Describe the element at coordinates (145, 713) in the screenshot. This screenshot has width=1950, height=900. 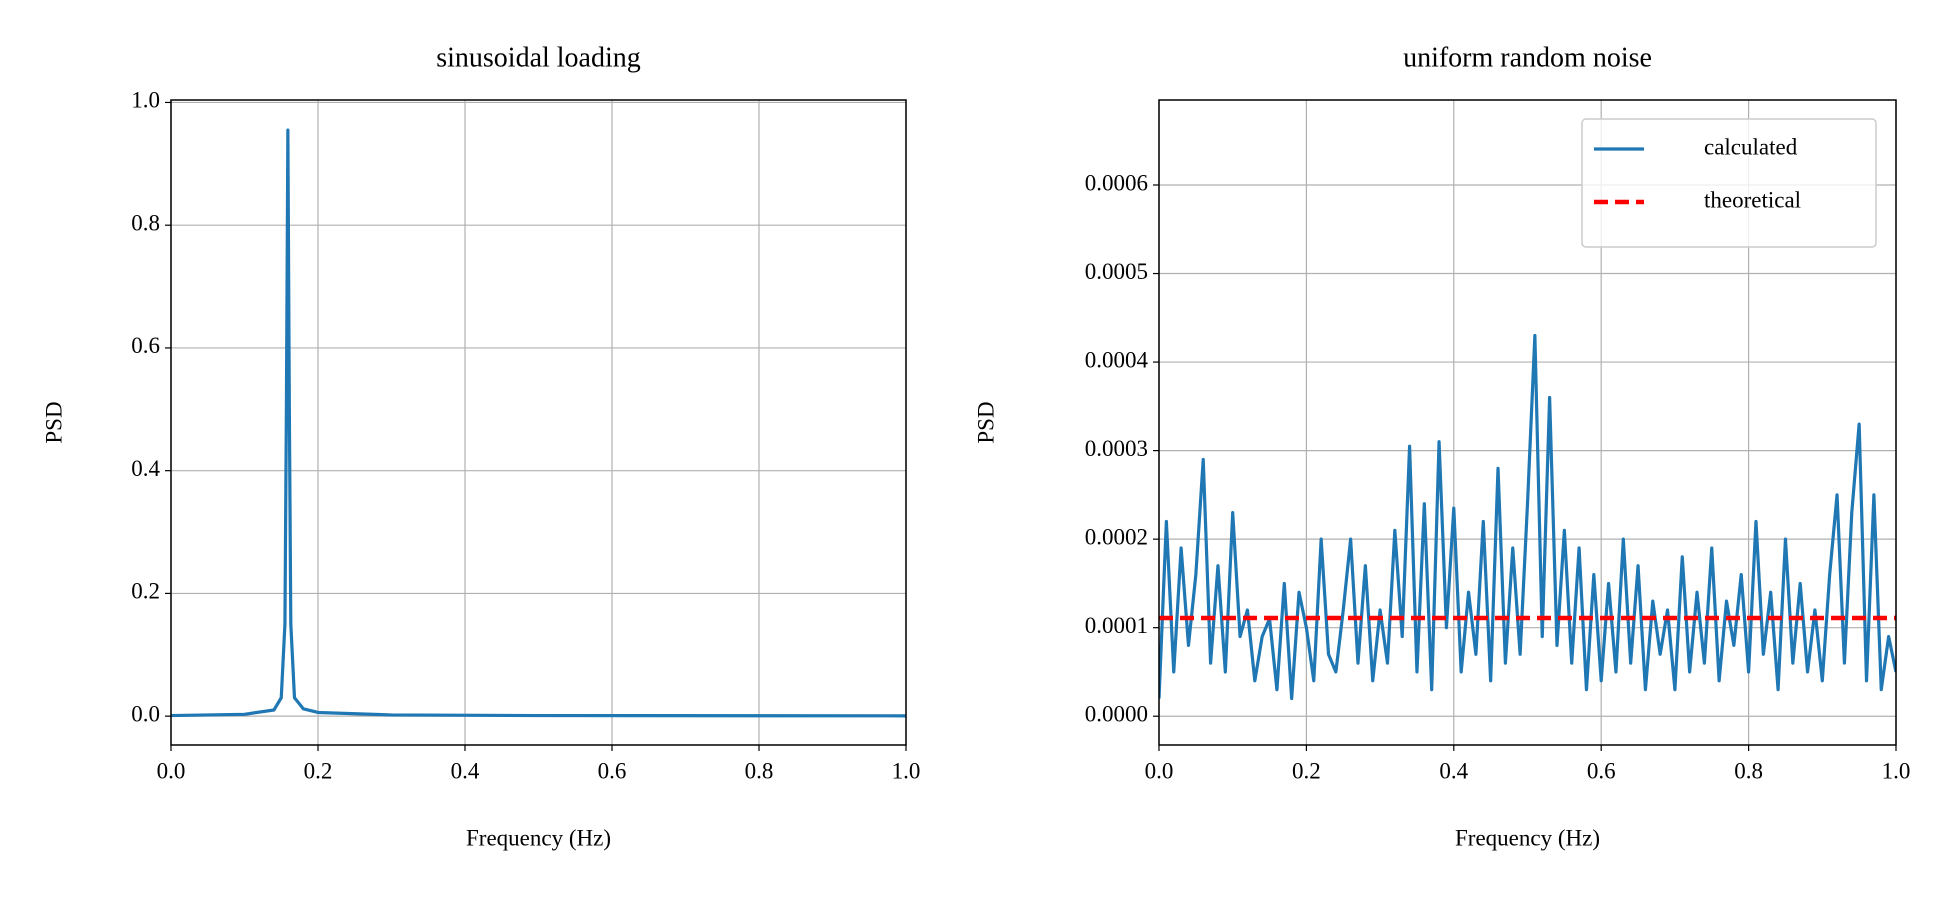
I see `y-tick-label: 0.0` at that location.